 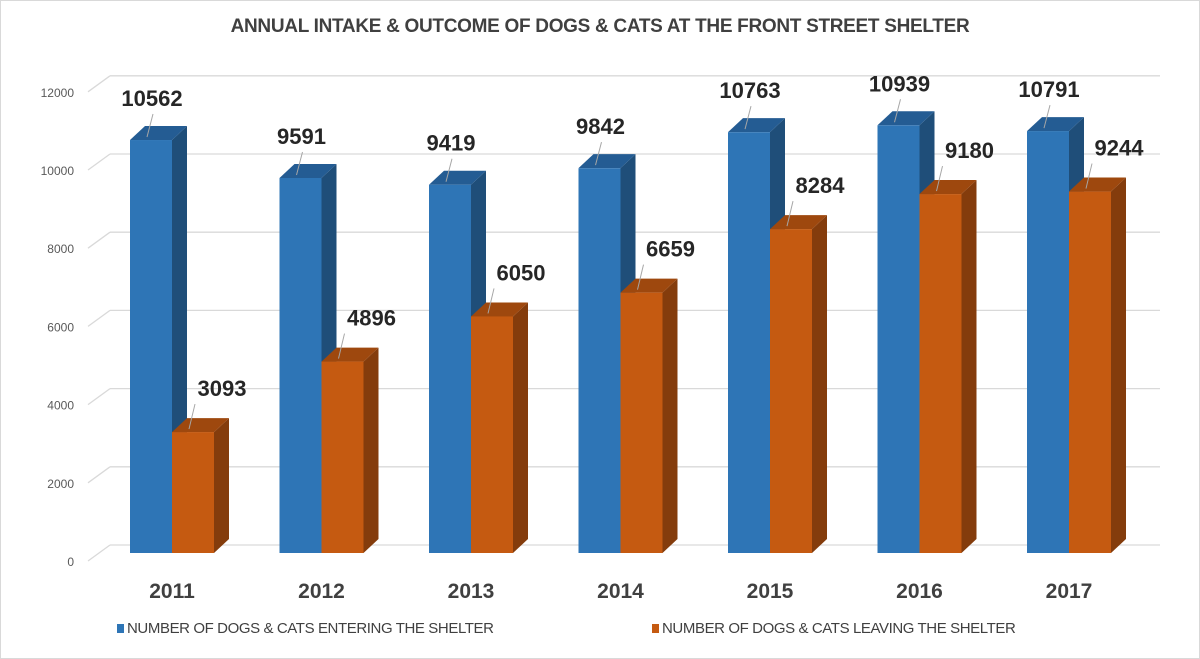 I want to click on x-tick-label: 2011, so click(x=172, y=591).